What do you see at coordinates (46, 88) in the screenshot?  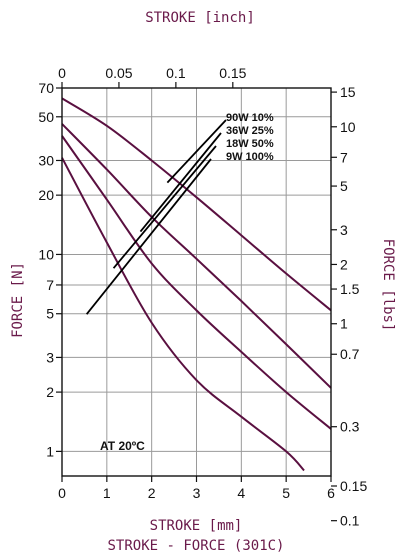 I see `tick-label-n-0: 70` at bounding box center [46, 88].